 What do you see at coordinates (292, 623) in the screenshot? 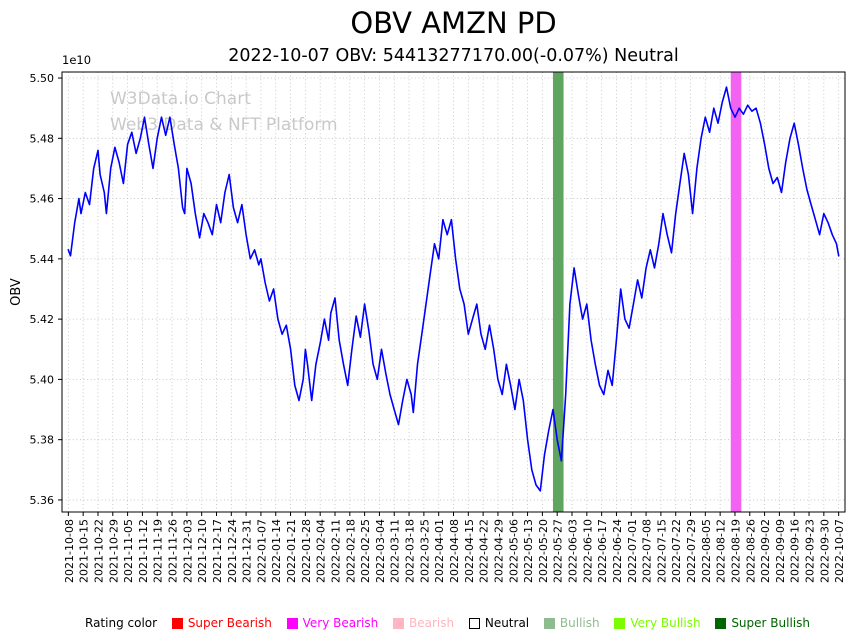
I see `legend-swatch-very-bearish` at bounding box center [292, 623].